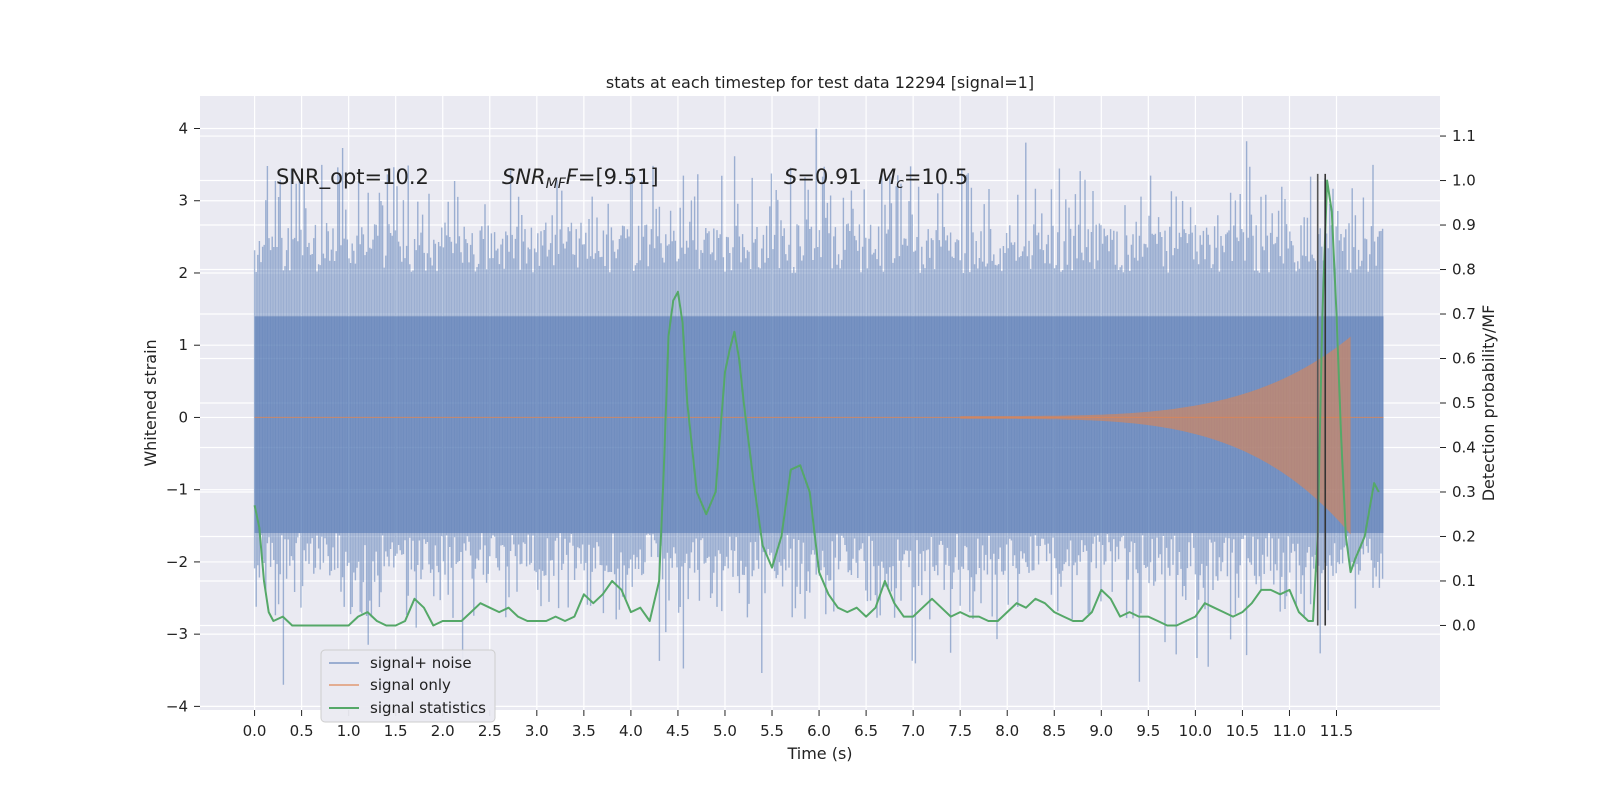 Image resolution: width=1600 pixels, height=800 pixels. Describe the element at coordinates (829, 177) in the screenshot. I see `annotation-s-value: =0.91` at that location.